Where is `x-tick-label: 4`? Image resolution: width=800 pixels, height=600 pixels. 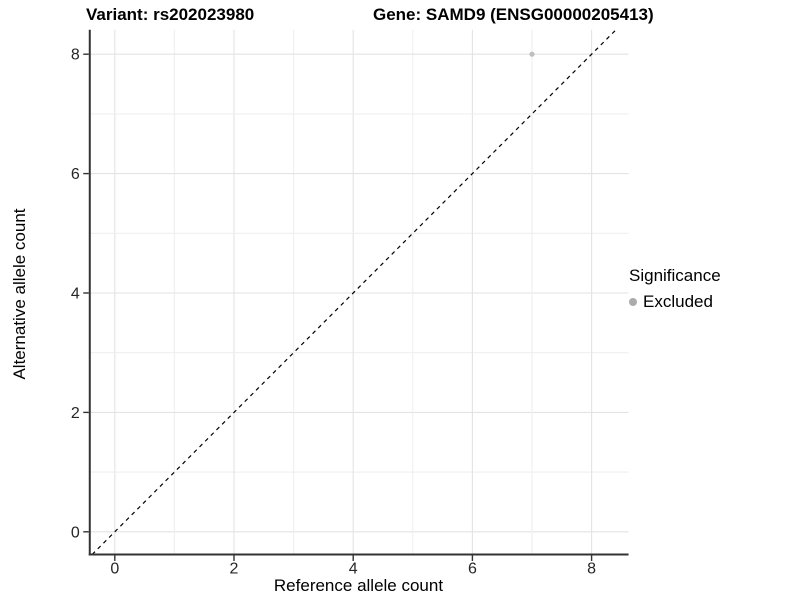 x-tick-label: 4 is located at coordinates (353, 568).